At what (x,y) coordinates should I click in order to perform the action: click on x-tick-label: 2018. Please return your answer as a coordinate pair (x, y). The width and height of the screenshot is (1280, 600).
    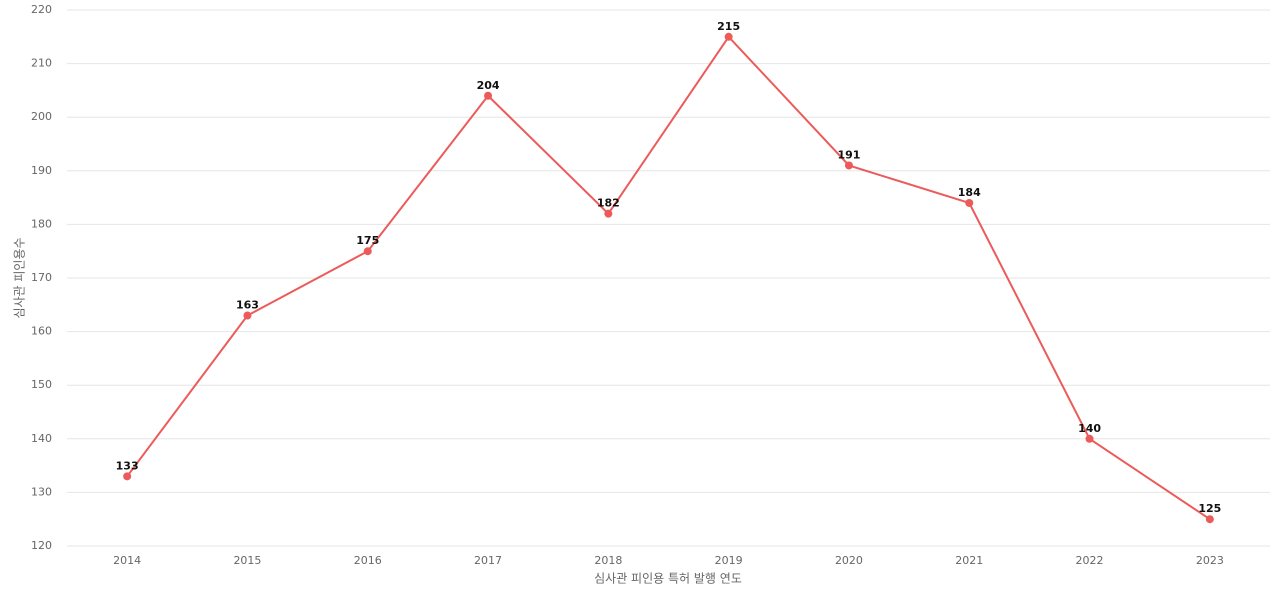
    Looking at the image, I should click on (608, 560).